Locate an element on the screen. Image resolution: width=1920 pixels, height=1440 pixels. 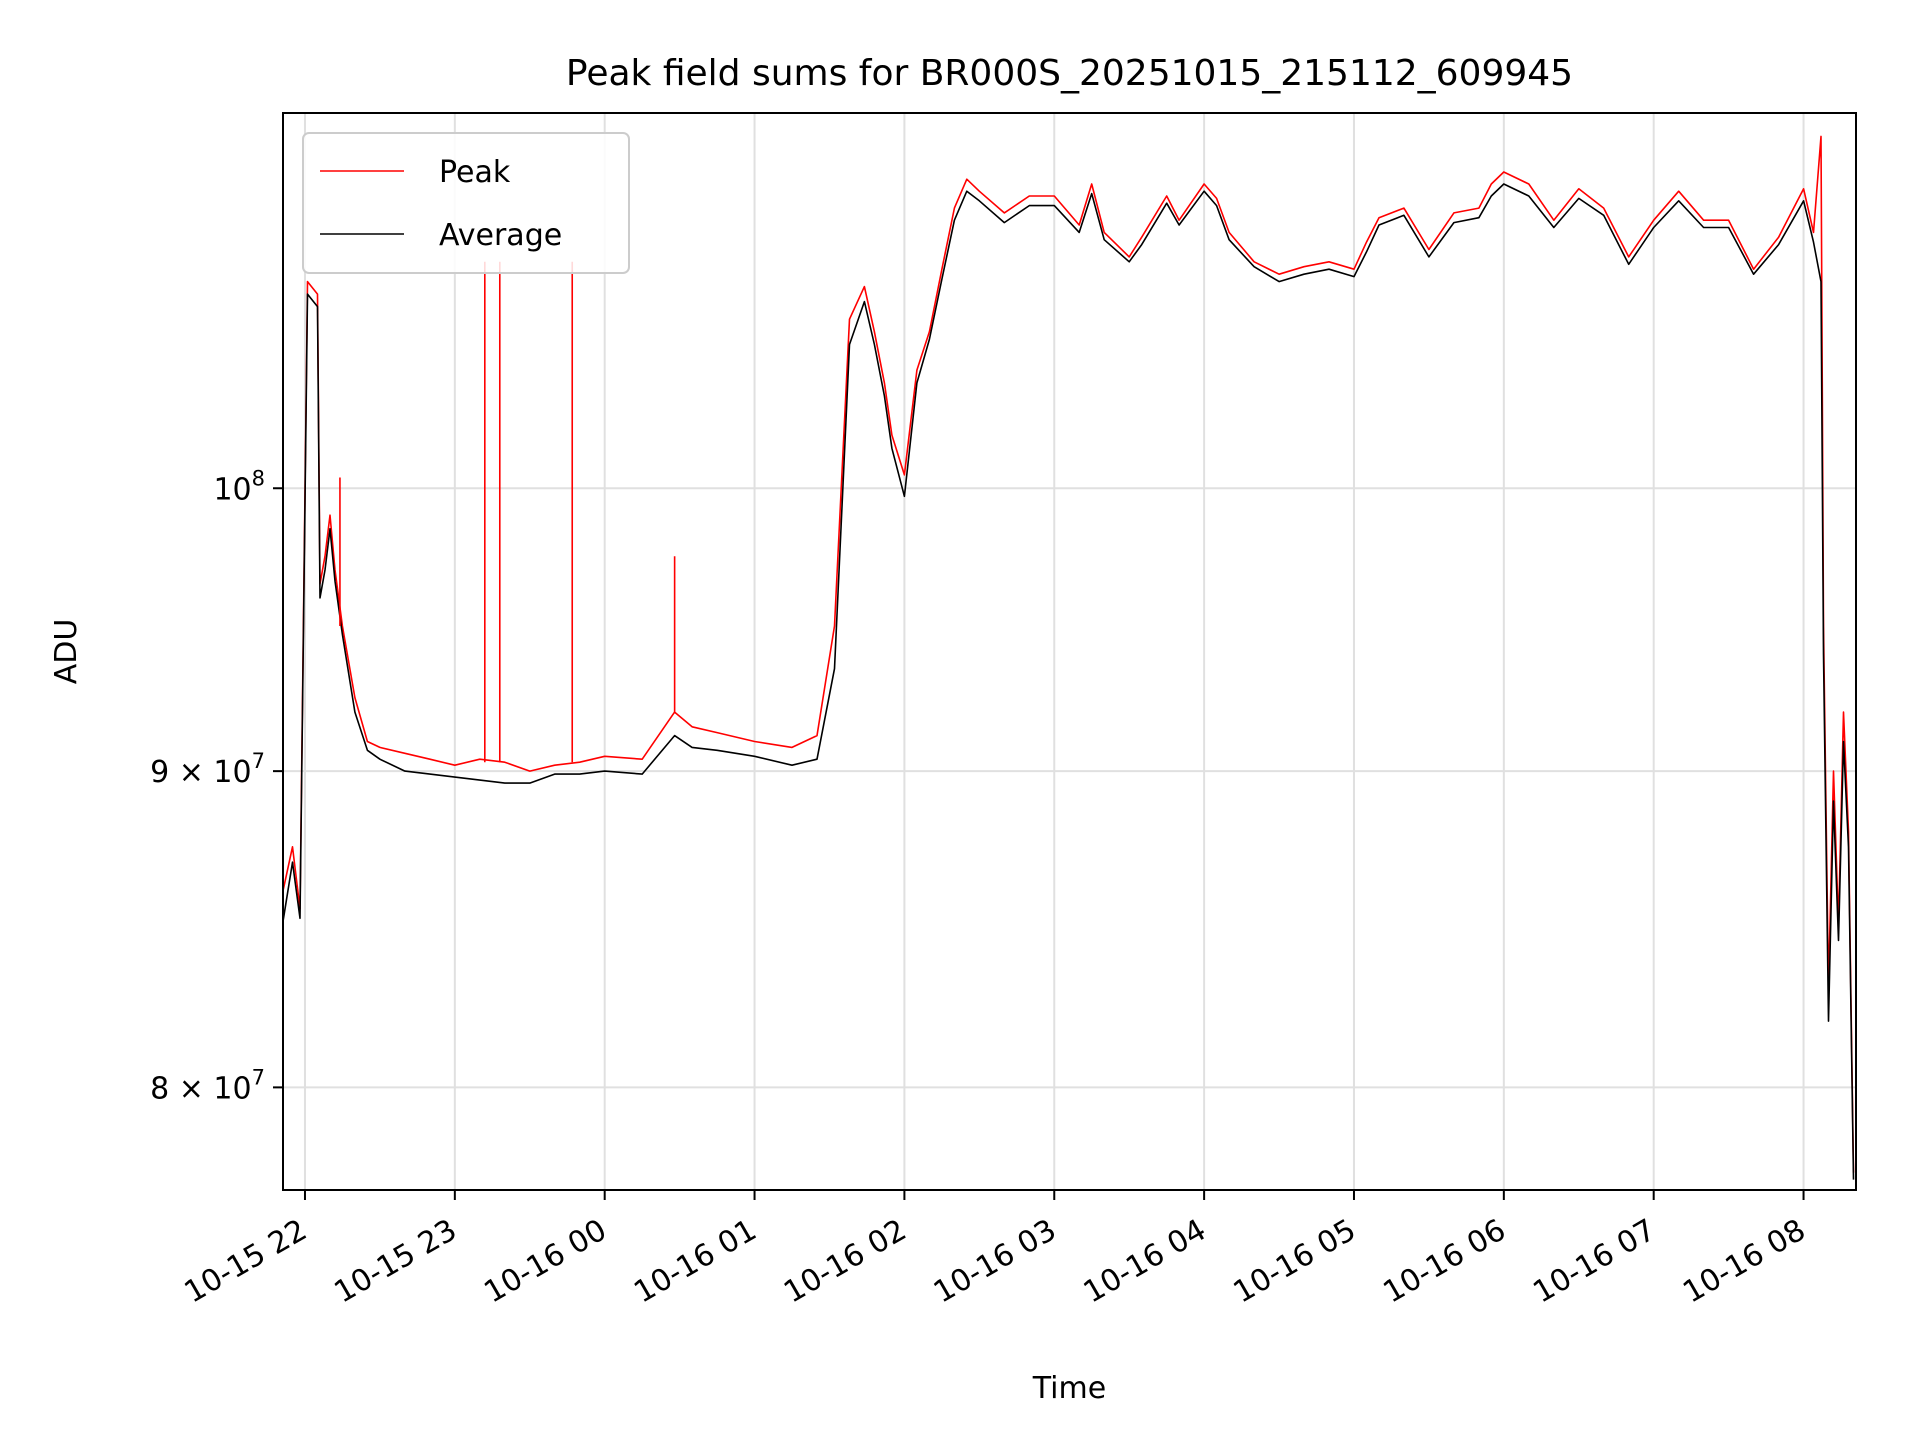
y-tick-exponent: 8 is located at coordinates (258, 478).